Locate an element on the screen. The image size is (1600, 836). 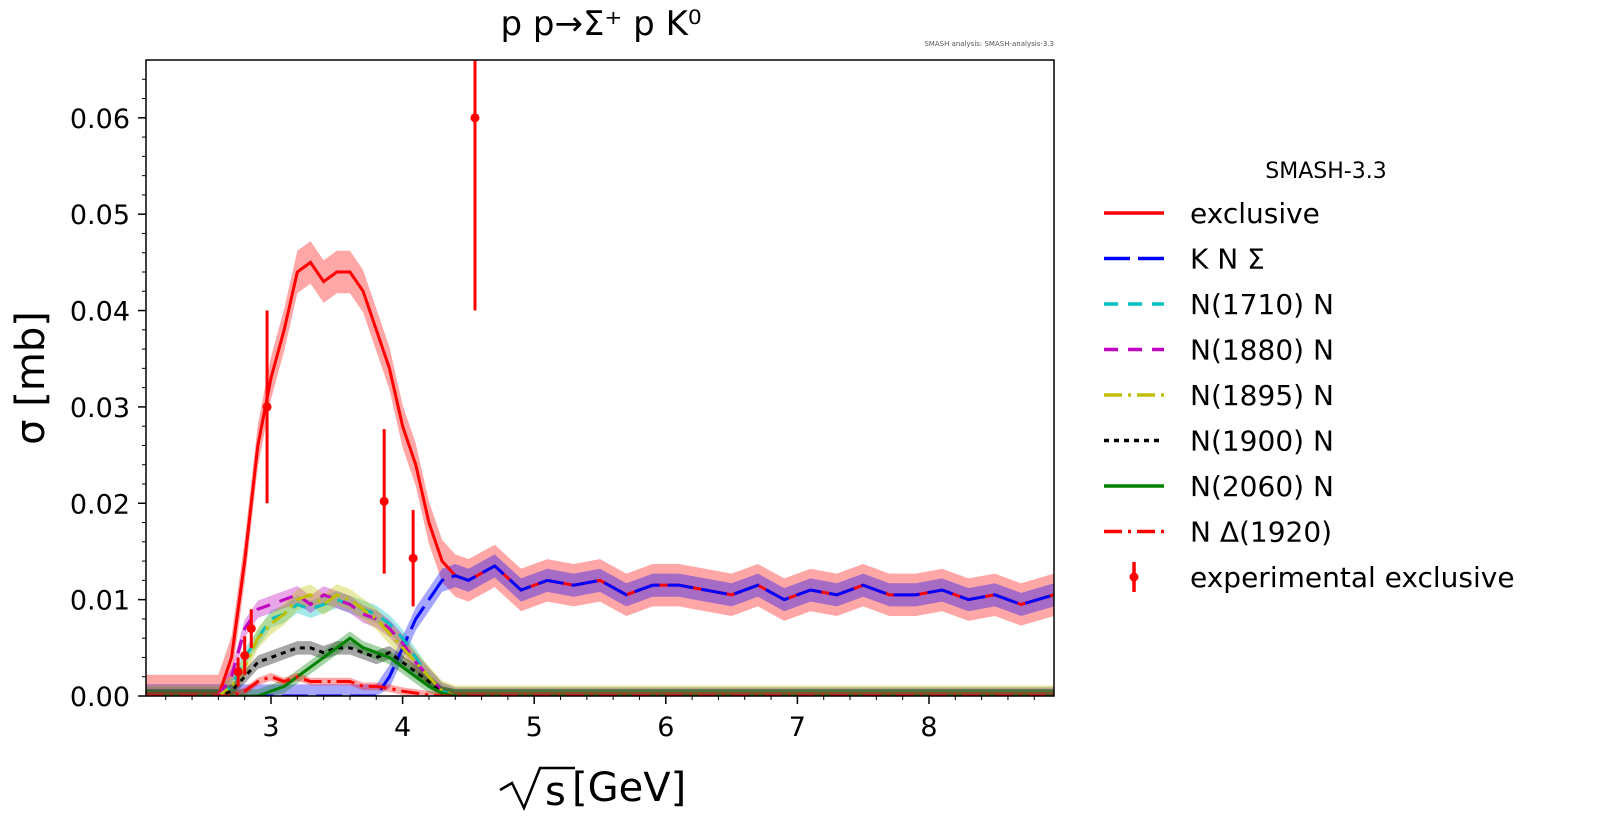
x-axis-label-group: s [GeV] is located at coordinates (592, 790).